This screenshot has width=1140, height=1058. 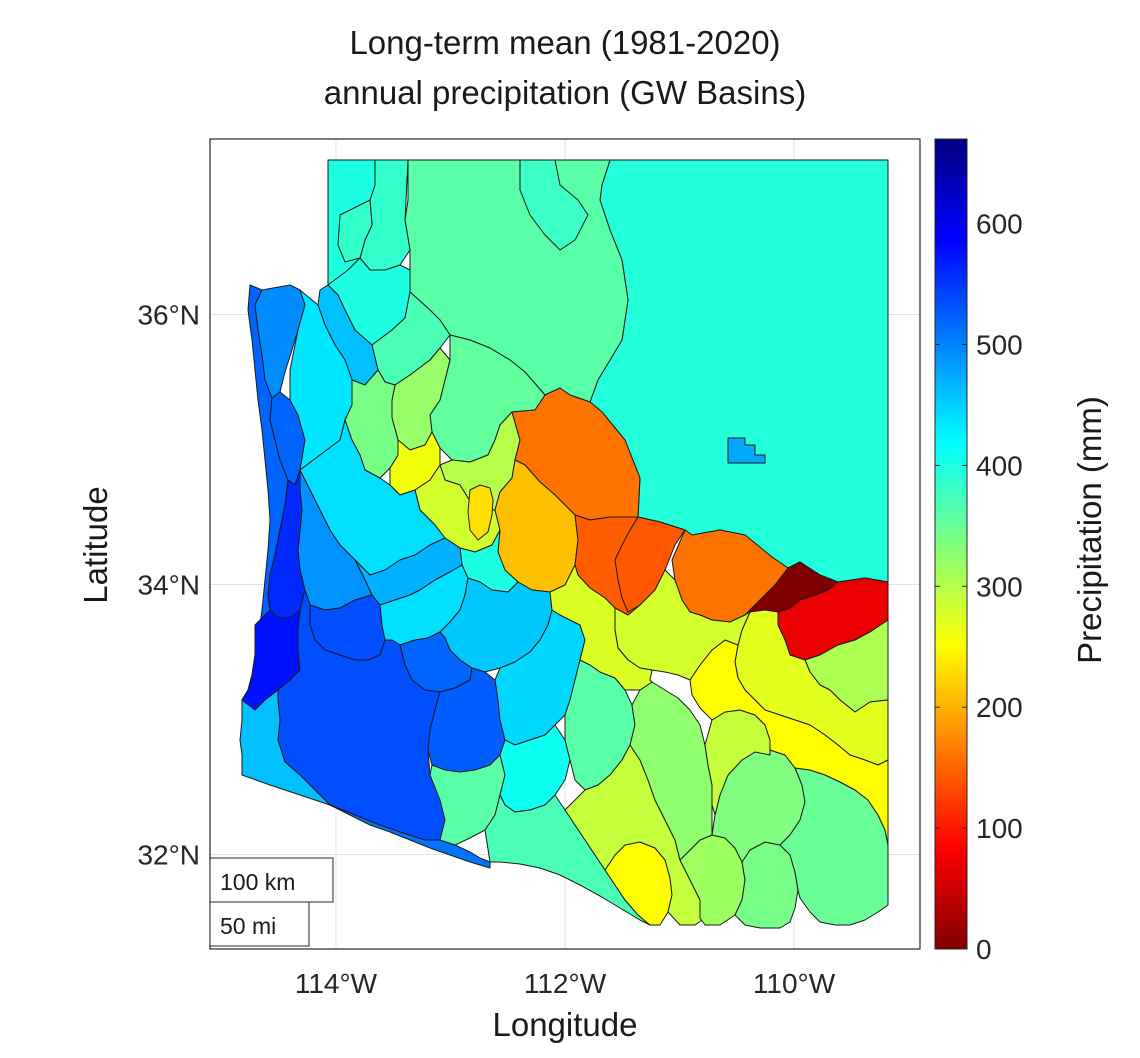 I want to click on title-line-1: Long-term mean (1981-2020), so click(x=565, y=42).